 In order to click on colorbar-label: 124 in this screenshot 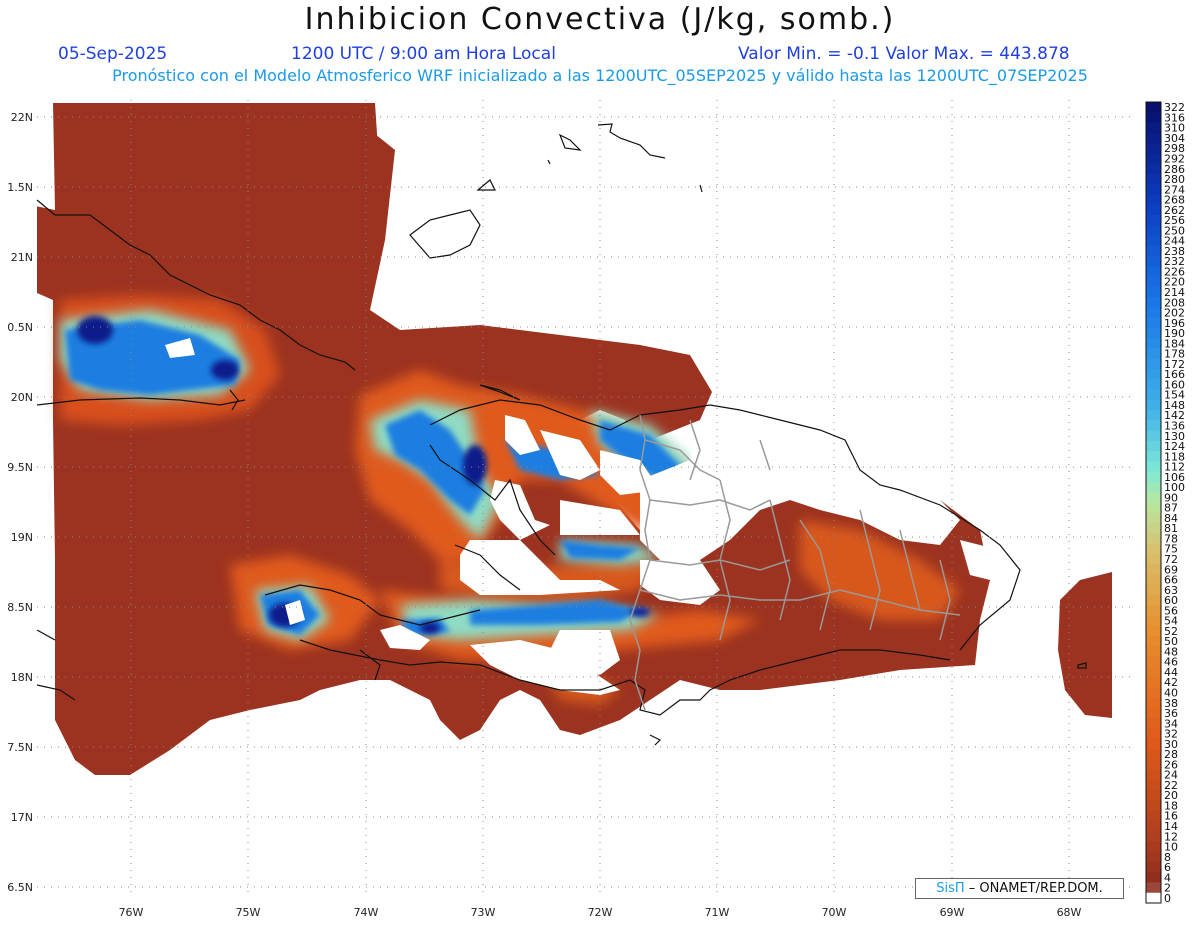, I will do `click(1174, 446)`.